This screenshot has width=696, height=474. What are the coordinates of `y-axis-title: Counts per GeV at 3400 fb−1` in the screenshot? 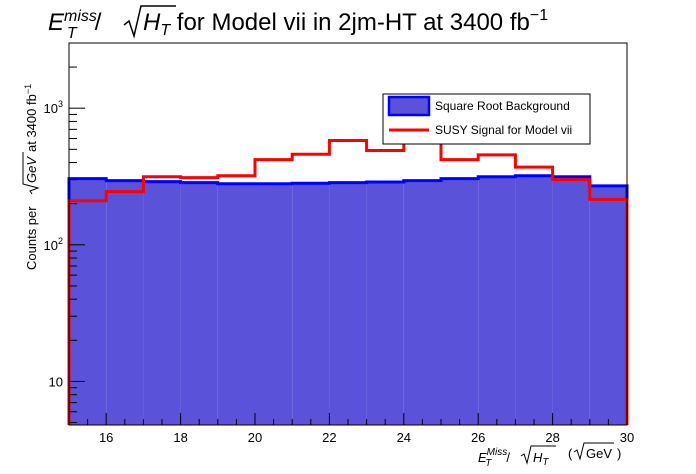 It's located at (31, 177).